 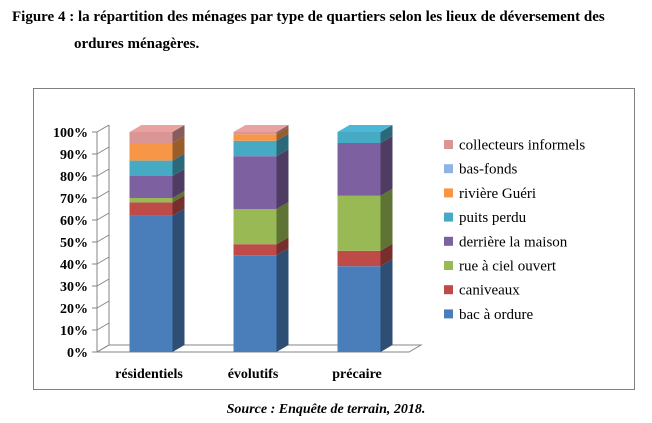 What do you see at coordinates (74, 287) in the screenshot?
I see `y-tick-label: 30%` at bounding box center [74, 287].